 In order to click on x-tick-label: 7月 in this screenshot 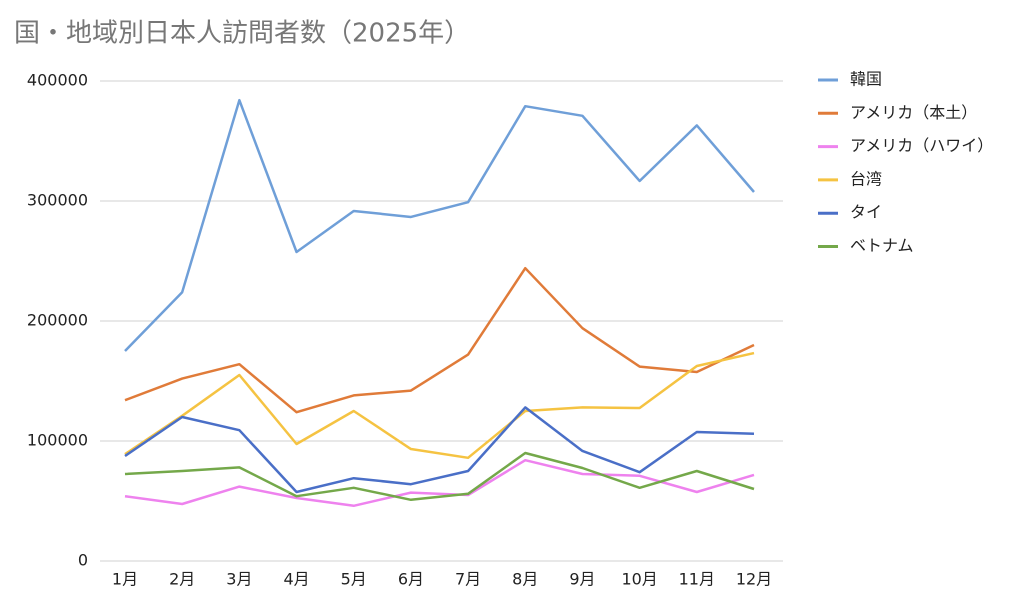, I will do `click(468, 579)`.